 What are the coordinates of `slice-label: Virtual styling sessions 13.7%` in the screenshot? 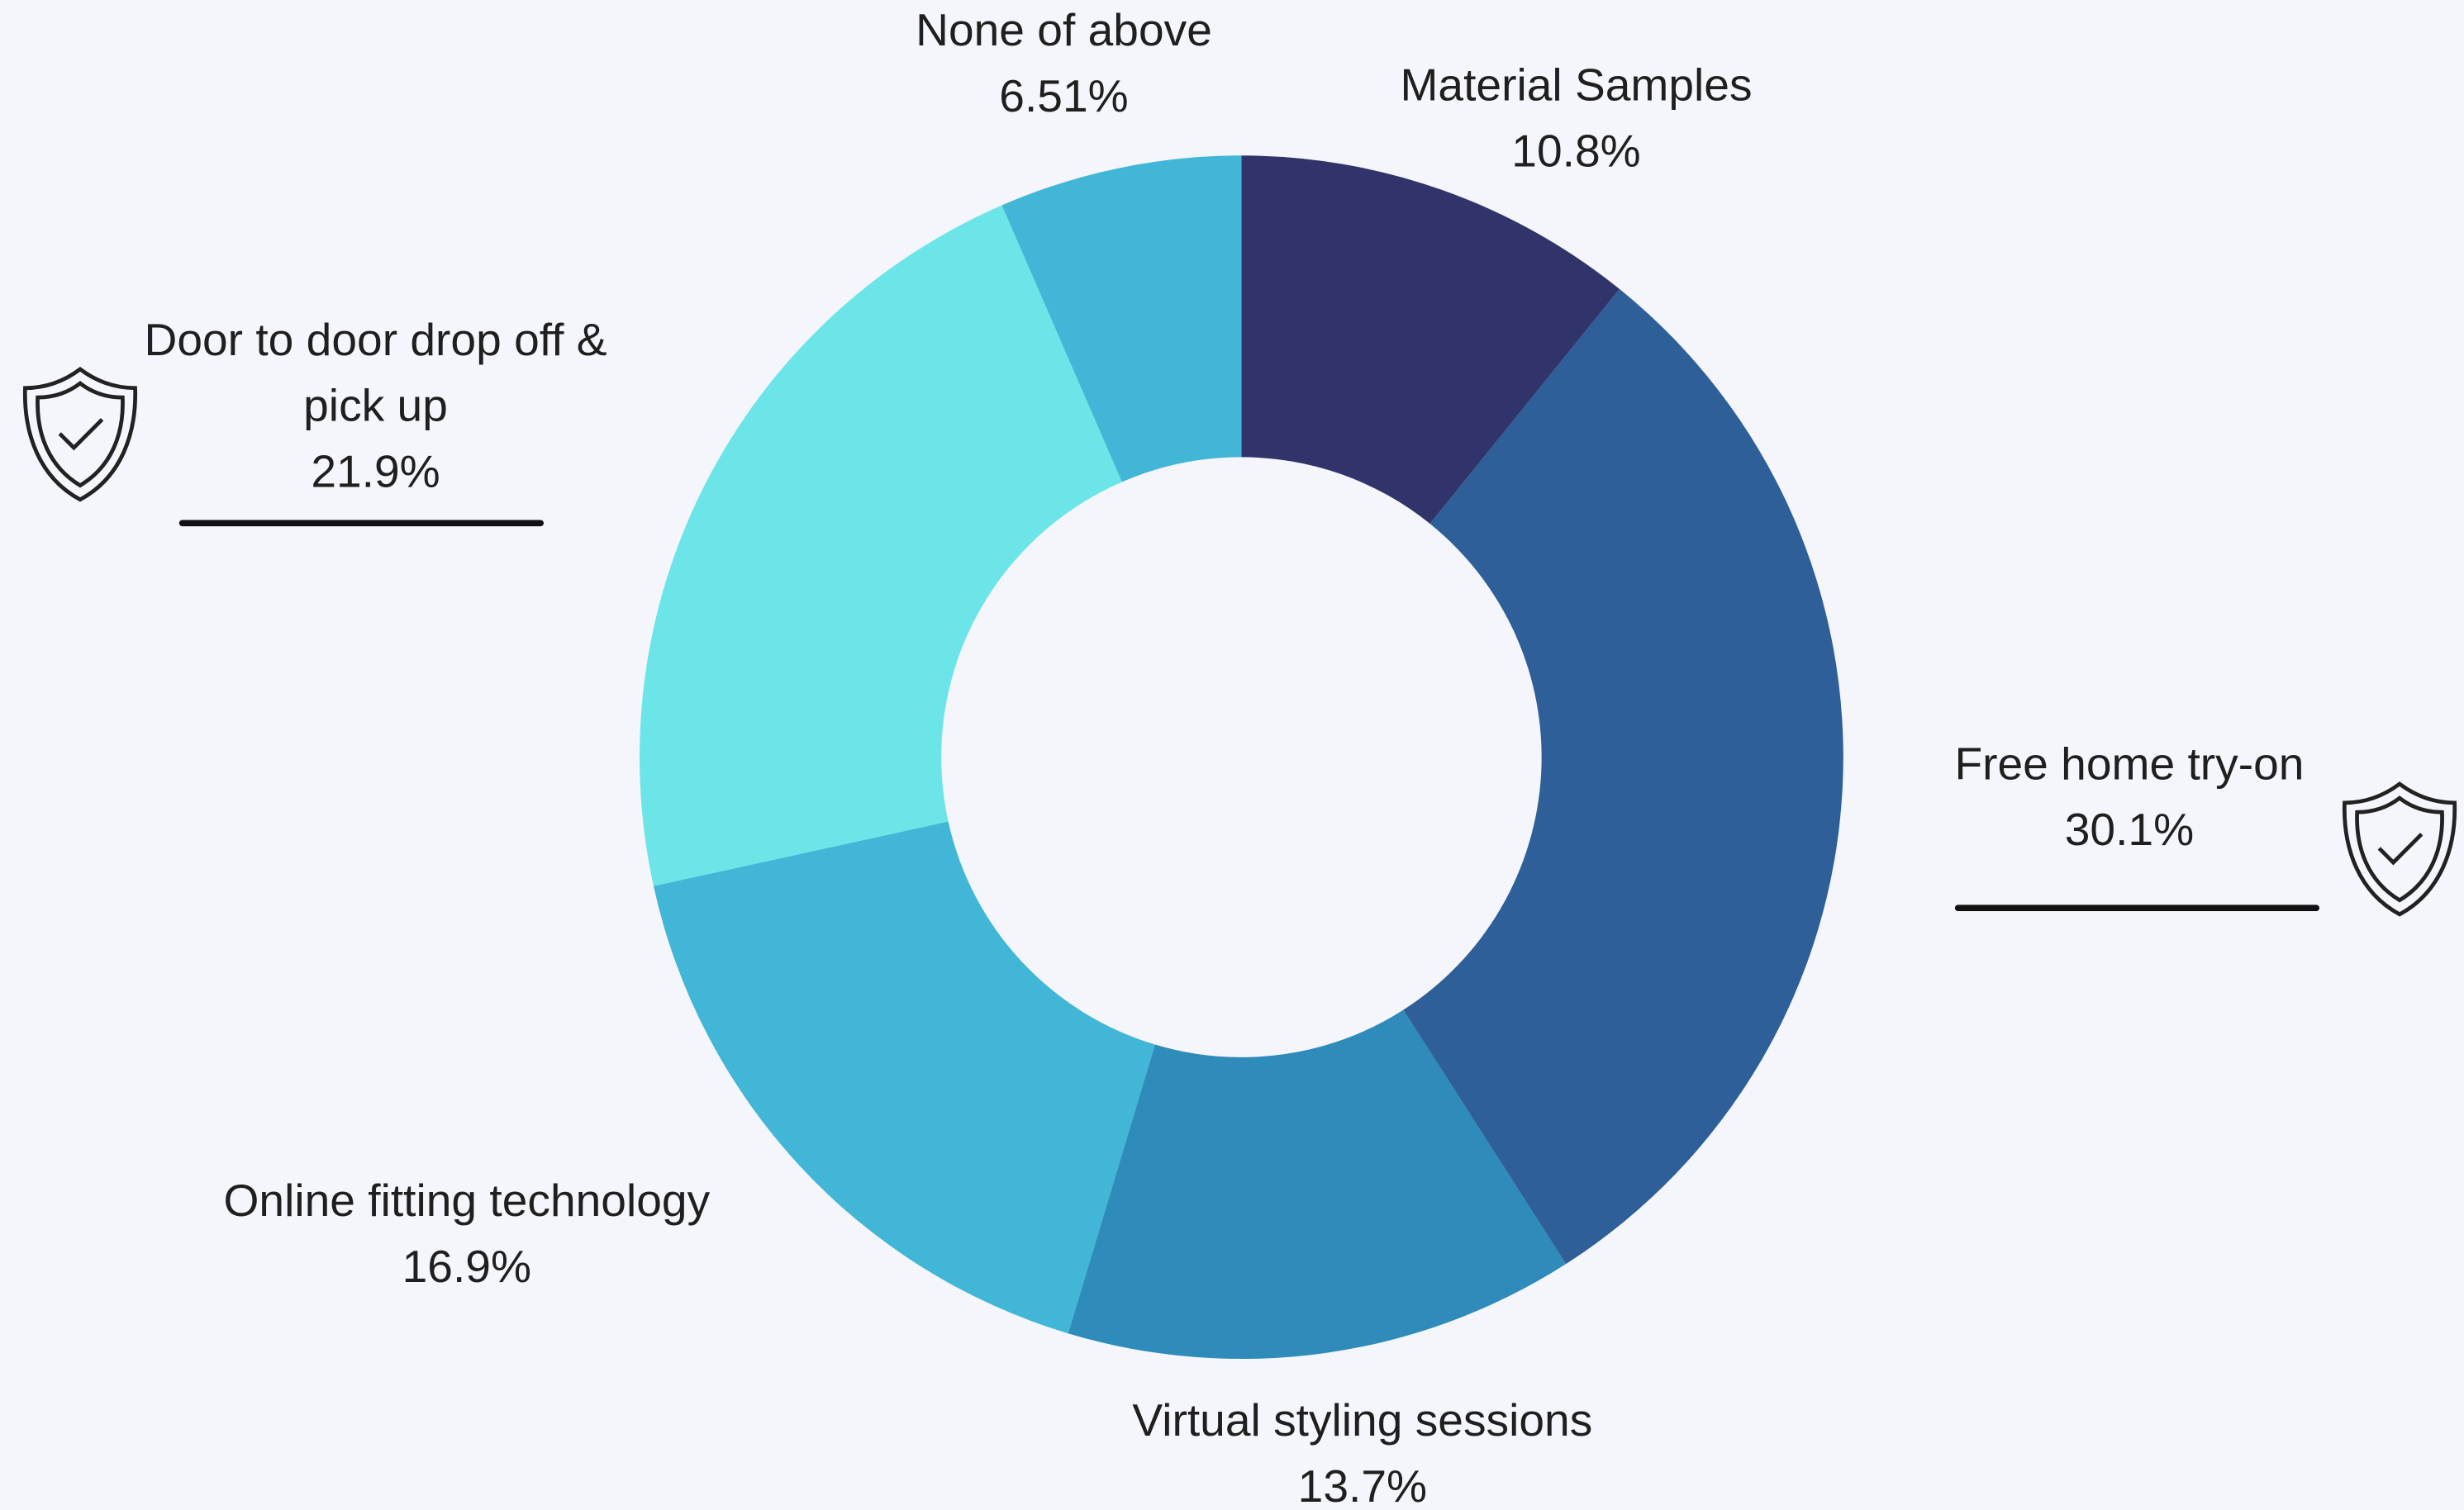 It's located at (1362, 1449).